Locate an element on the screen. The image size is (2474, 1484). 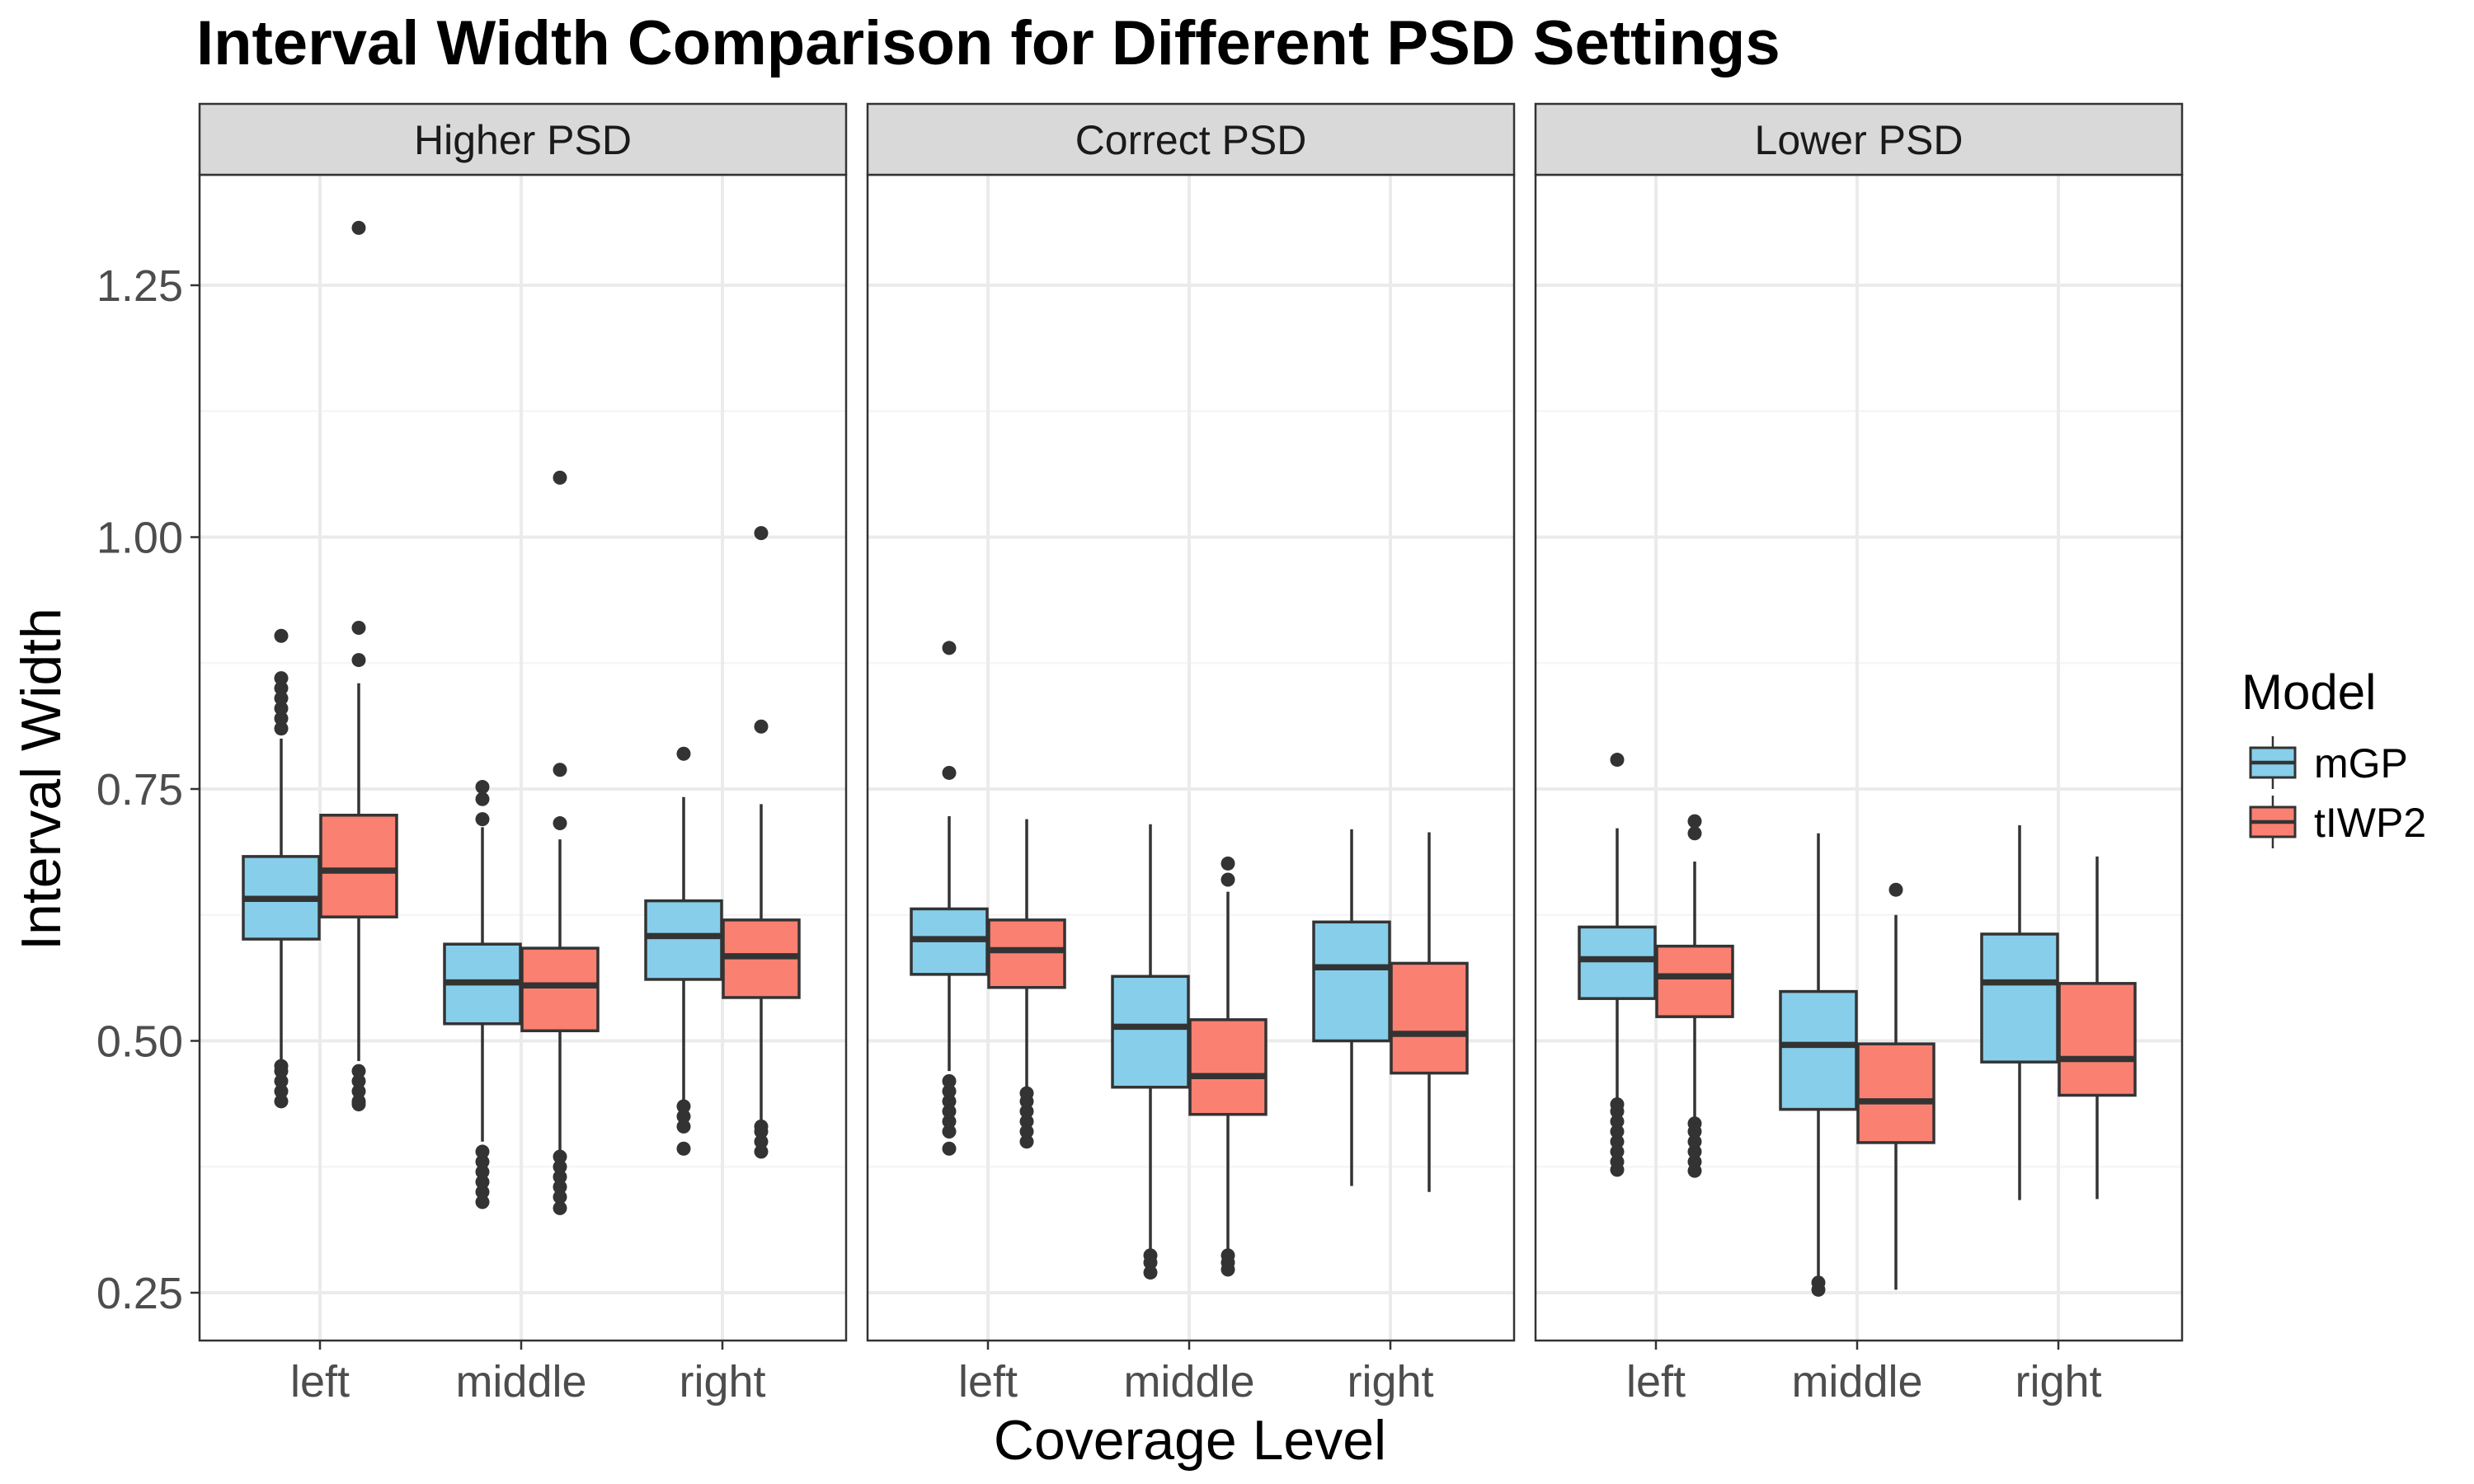
facet-strip-label: Lower PSD is located at coordinates (1859, 140).